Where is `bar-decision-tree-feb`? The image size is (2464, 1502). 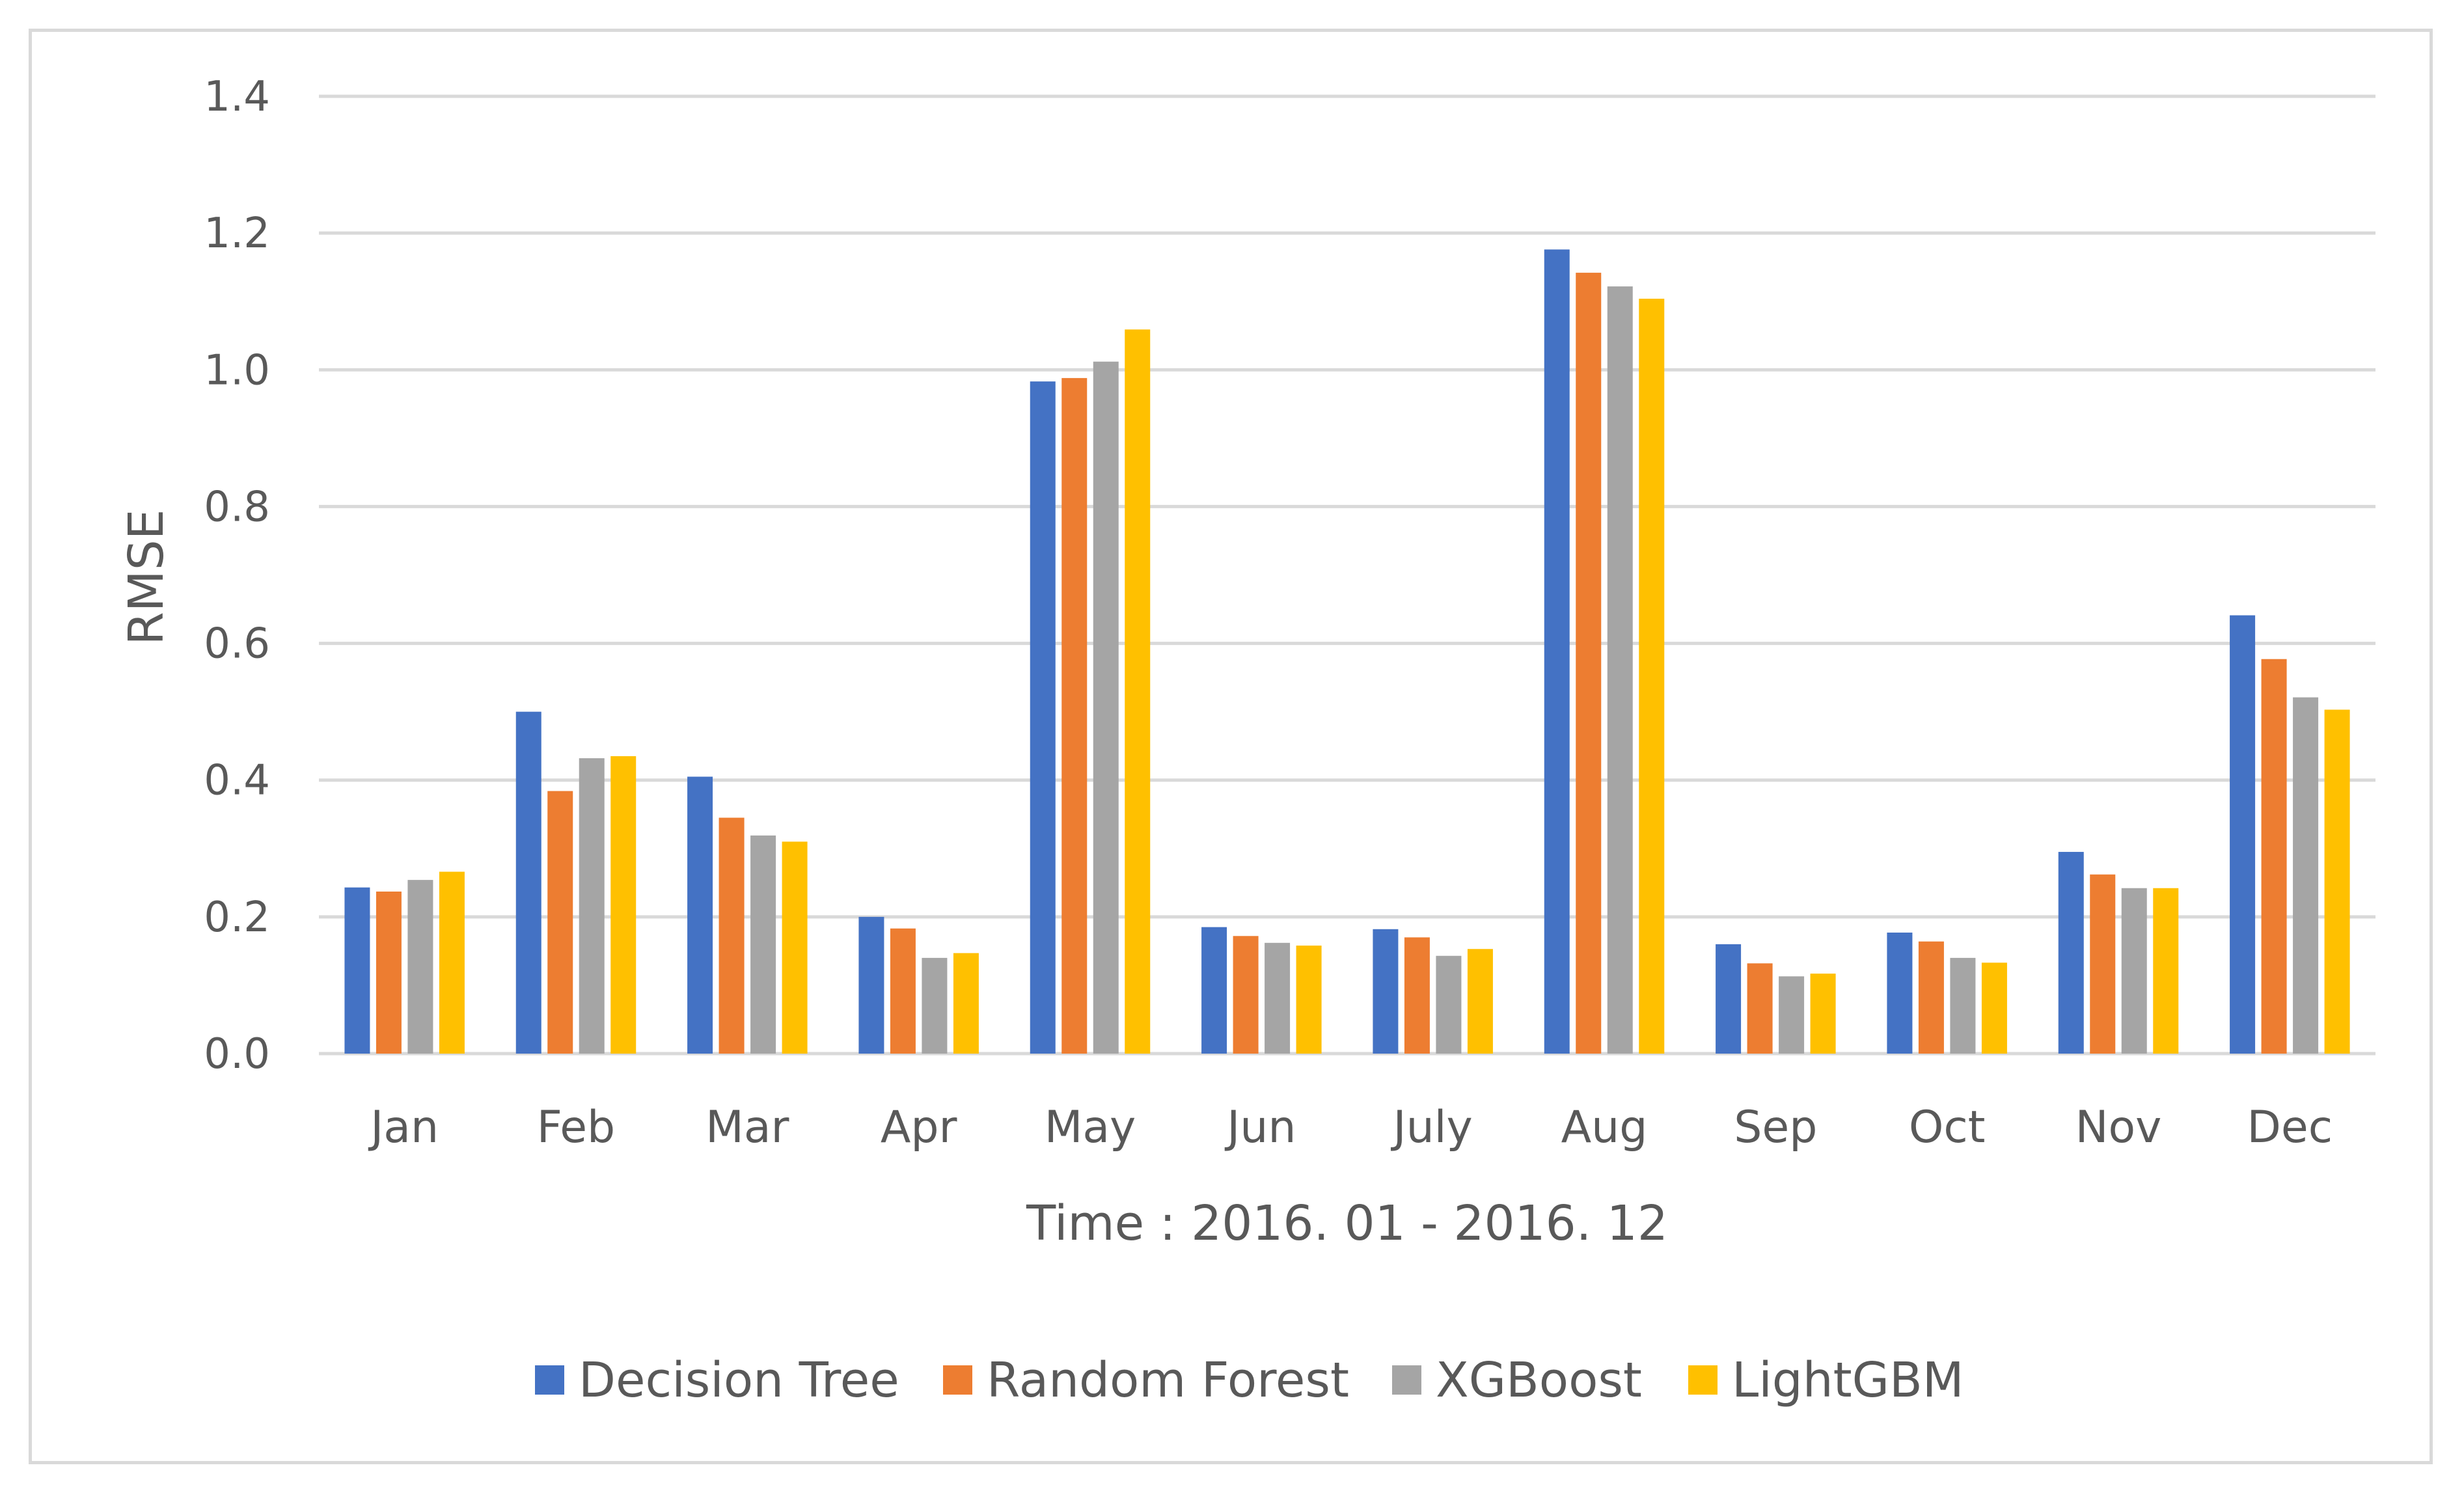 bar-decision-tree-feb is located at coordinates (528, 882).